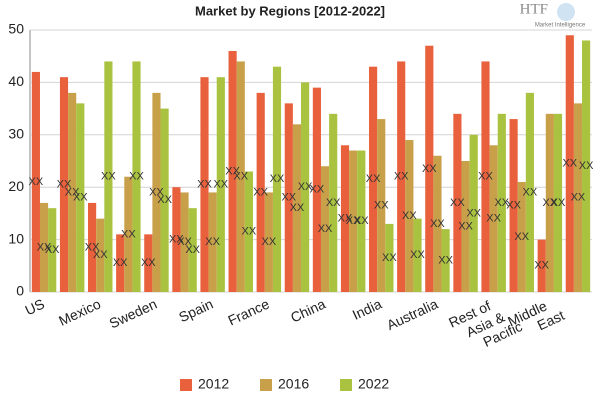  I want to click on y-tick-label: 50, so click(16, 29).